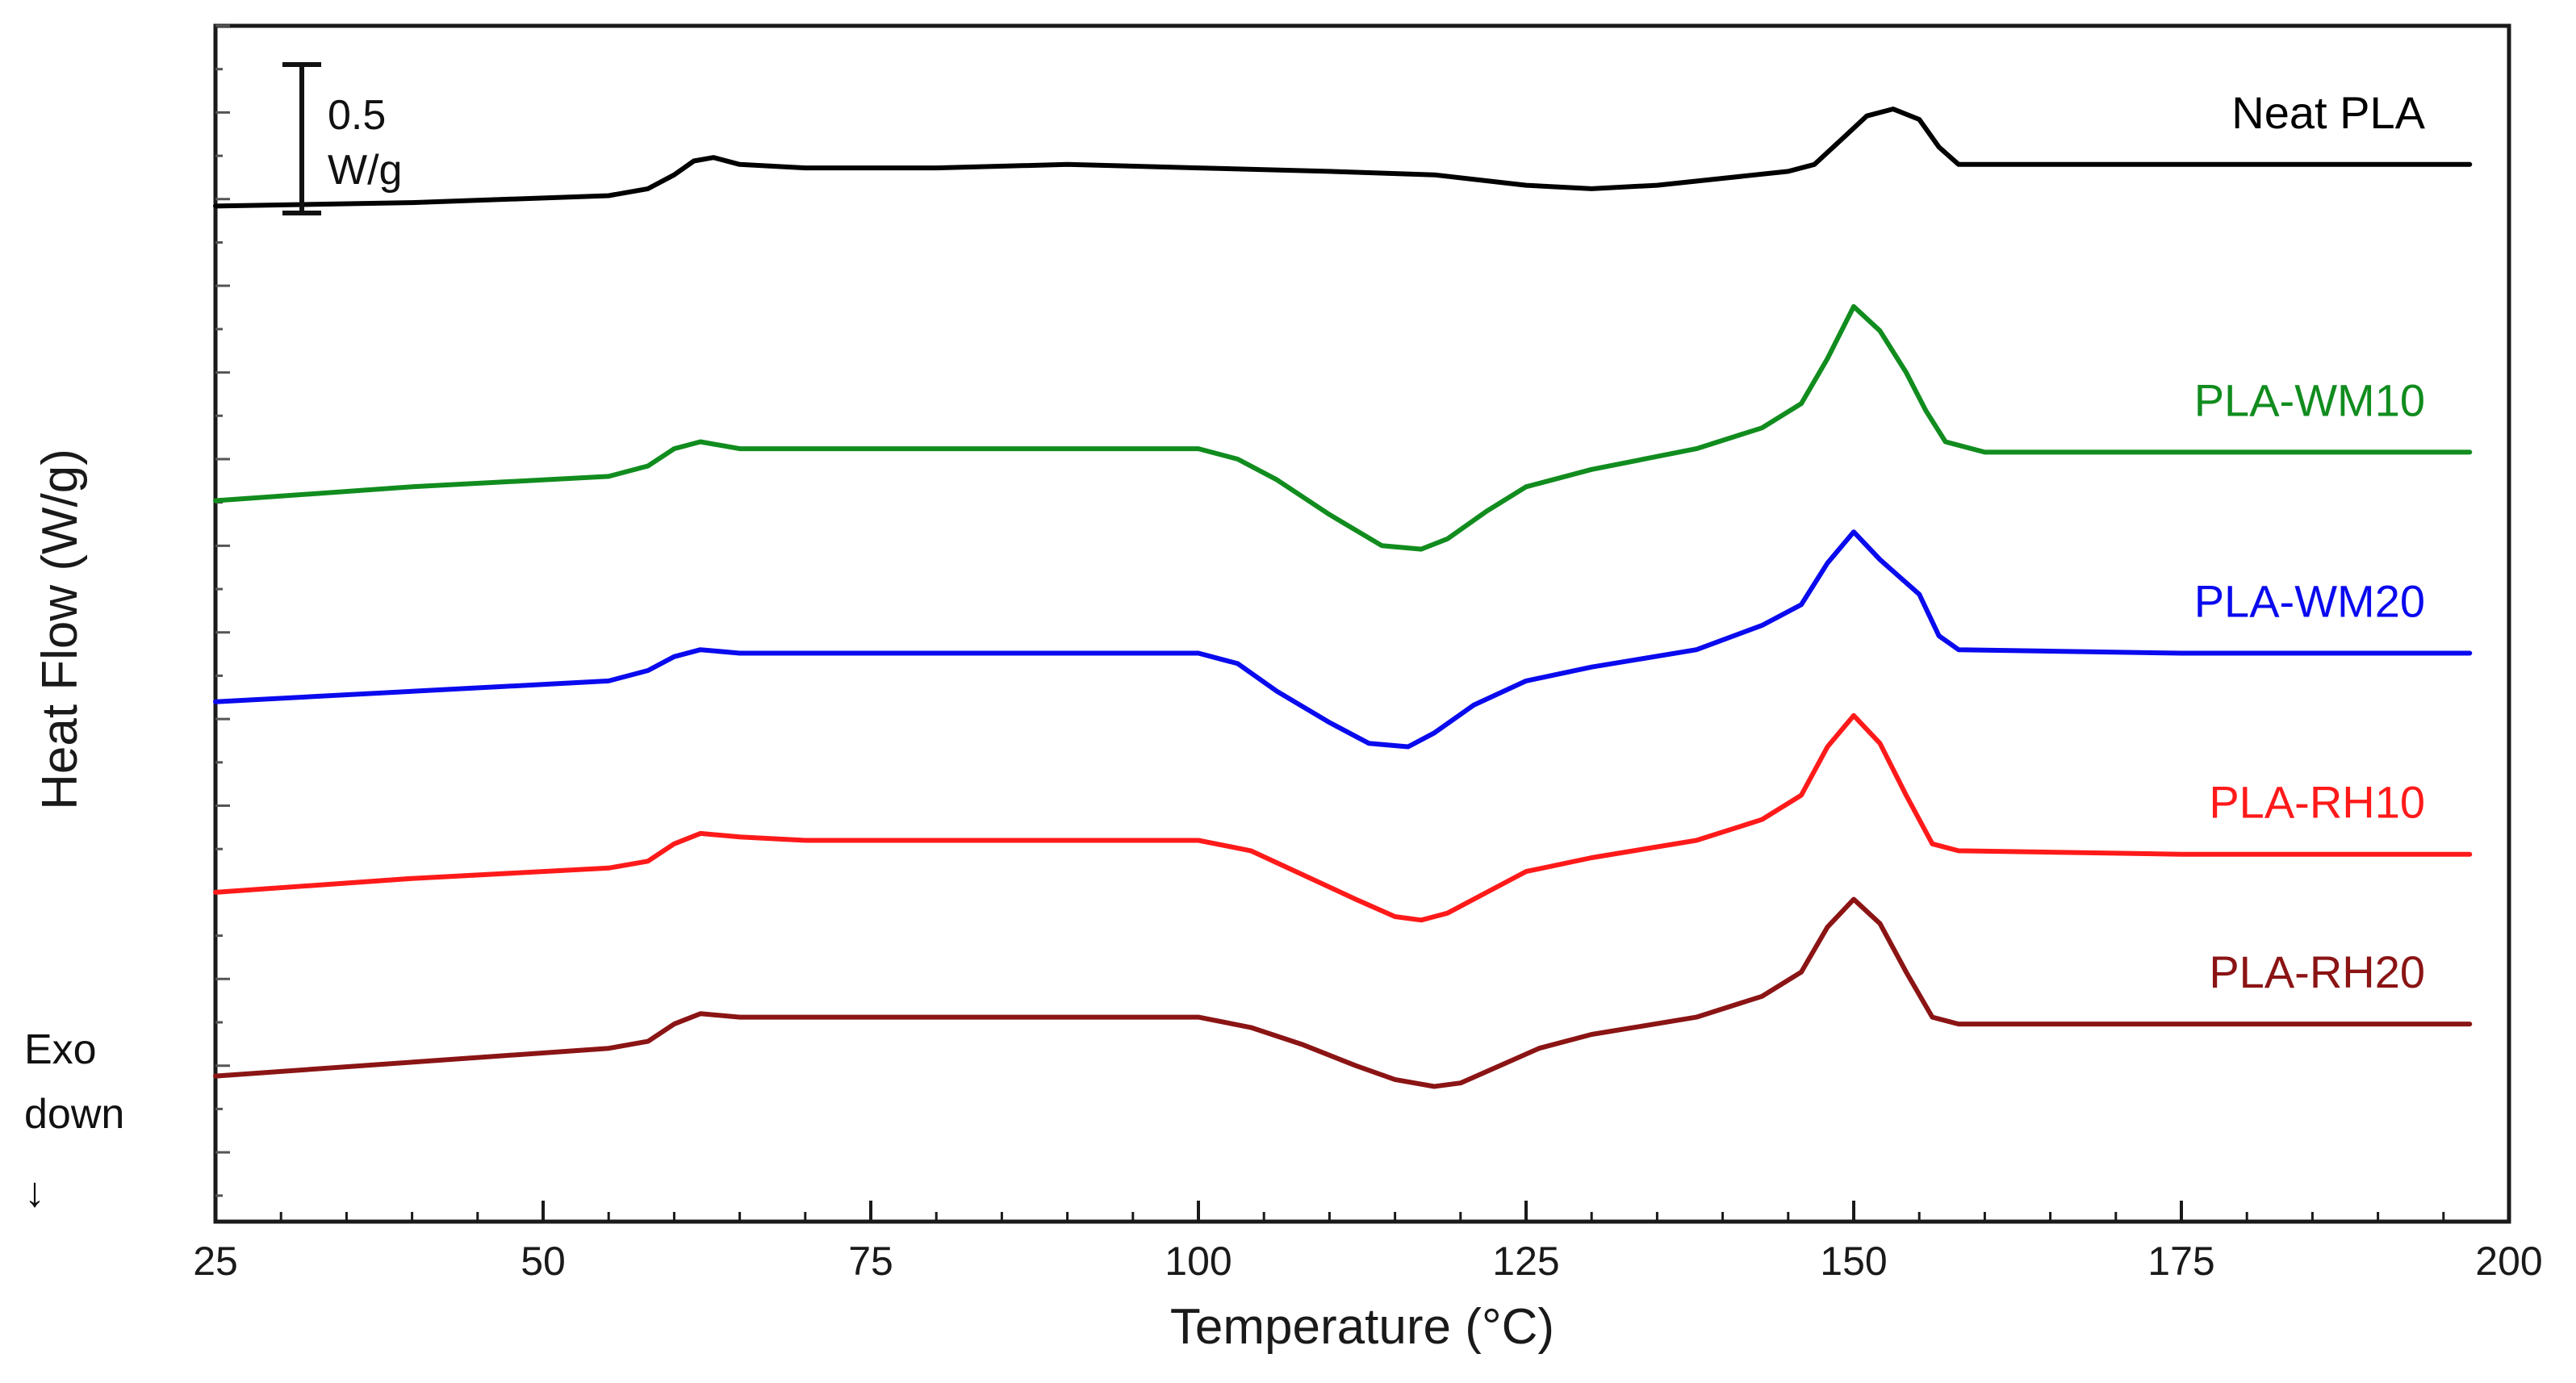 The image size is (2576, 1383). What do you see at coordinates (2309, 399) in the screenshot?
I see `series-label: PLA-WM10` at bounding box center [2309, 399].